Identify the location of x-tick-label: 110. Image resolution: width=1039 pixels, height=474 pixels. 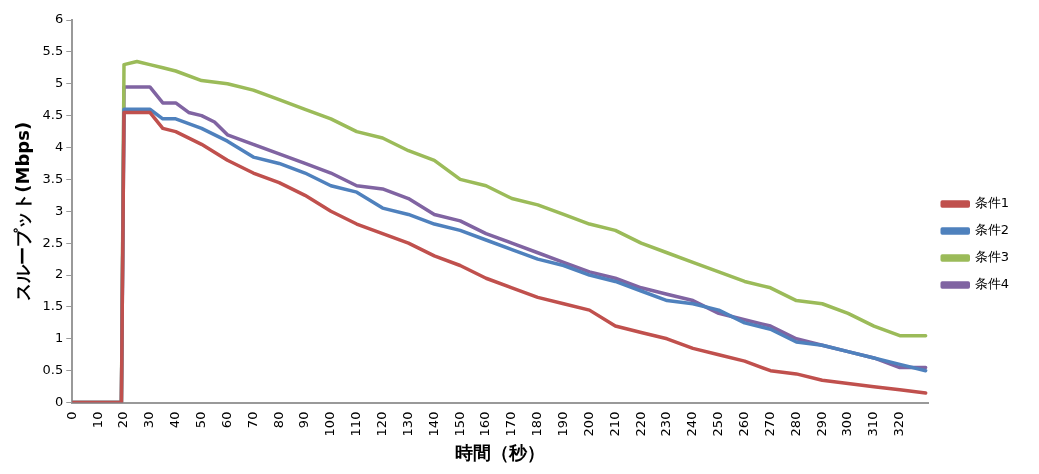
(356, 424).